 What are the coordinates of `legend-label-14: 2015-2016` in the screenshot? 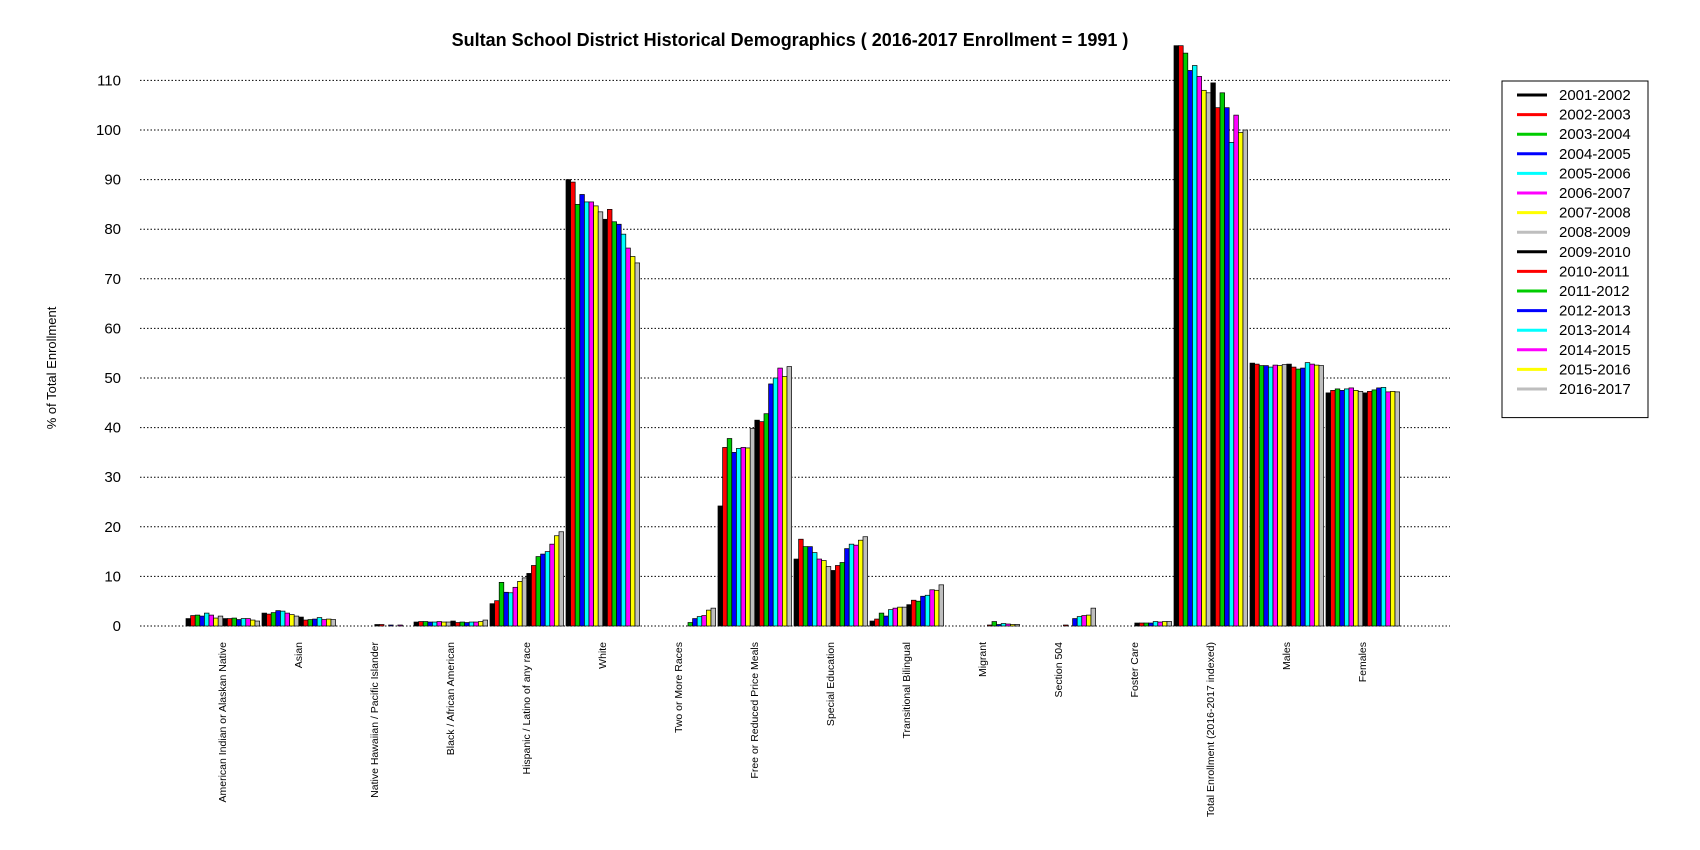 It's located at (1595, 369).